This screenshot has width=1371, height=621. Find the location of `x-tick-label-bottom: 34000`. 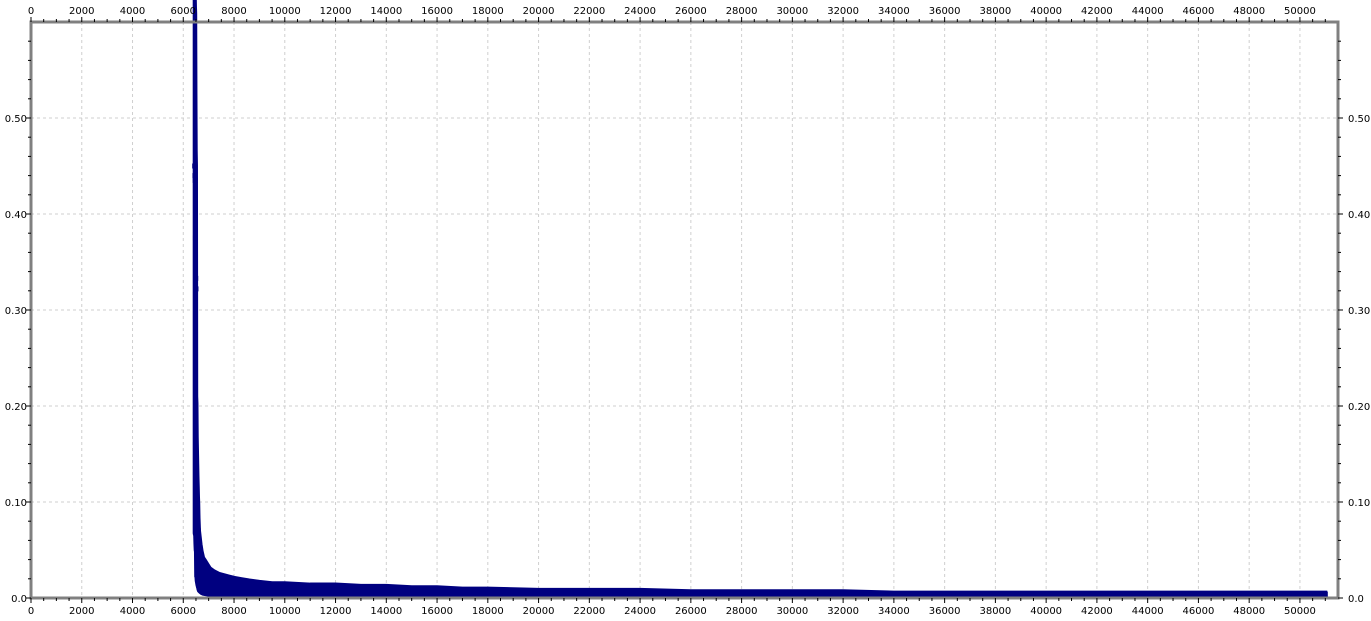

x-tick-label-bottom: 34000 is located at coordinates (894, 611).